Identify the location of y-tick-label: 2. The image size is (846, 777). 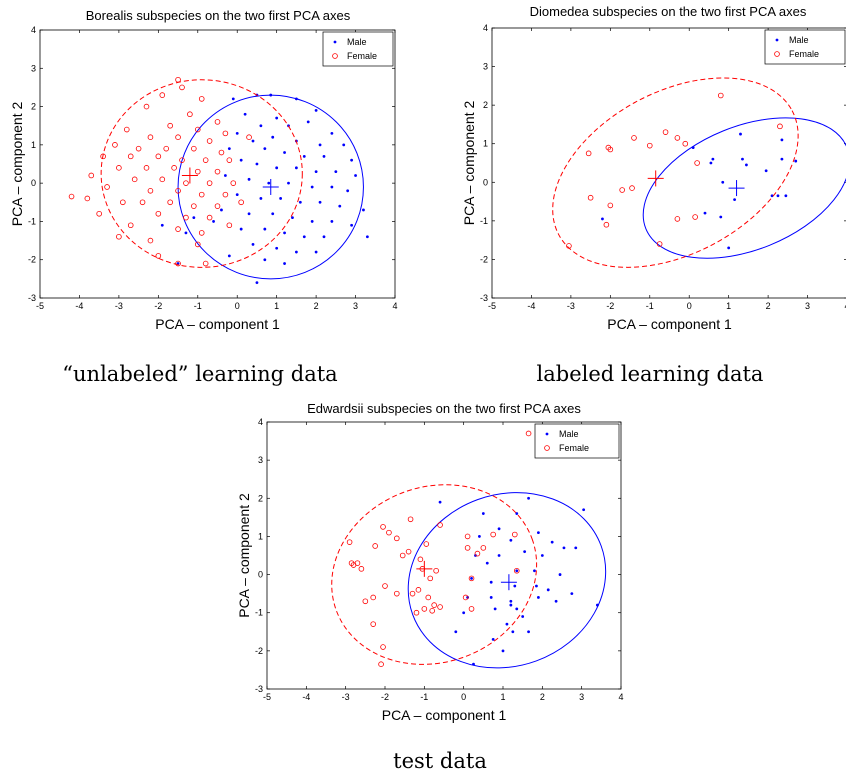
(485, 105).